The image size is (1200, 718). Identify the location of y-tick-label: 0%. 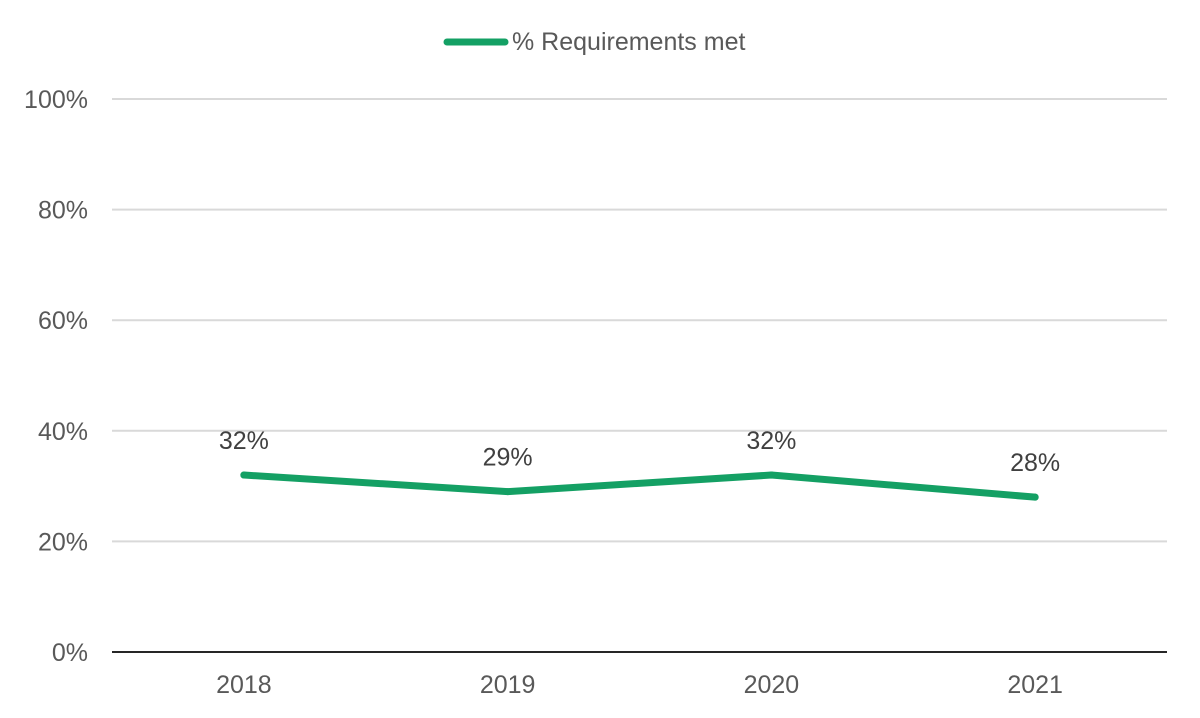
(70, 653).